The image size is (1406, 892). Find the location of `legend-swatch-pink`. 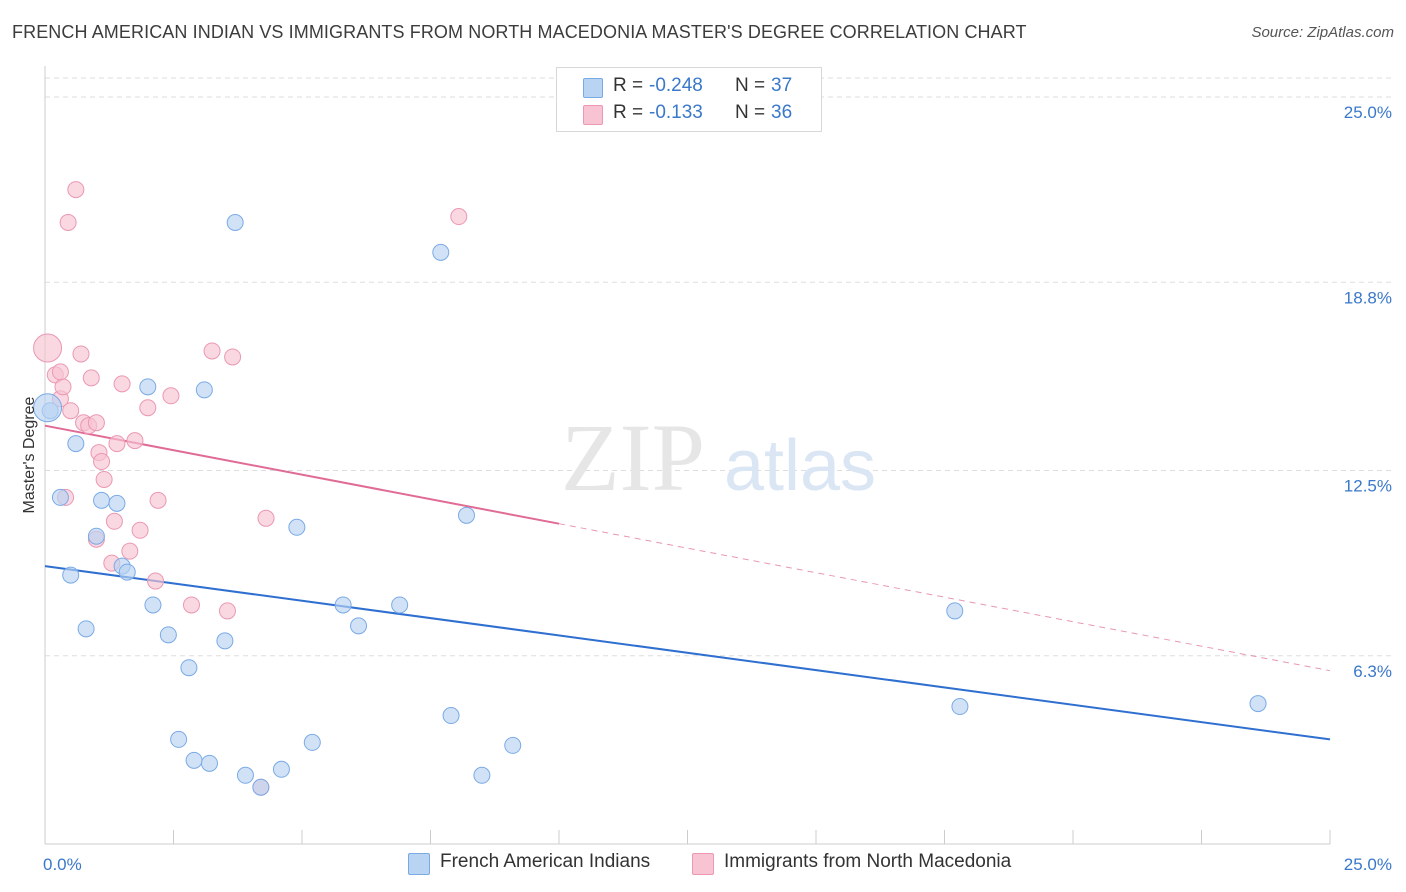

legend-swatch-pink is located at coordinates (593, 115).